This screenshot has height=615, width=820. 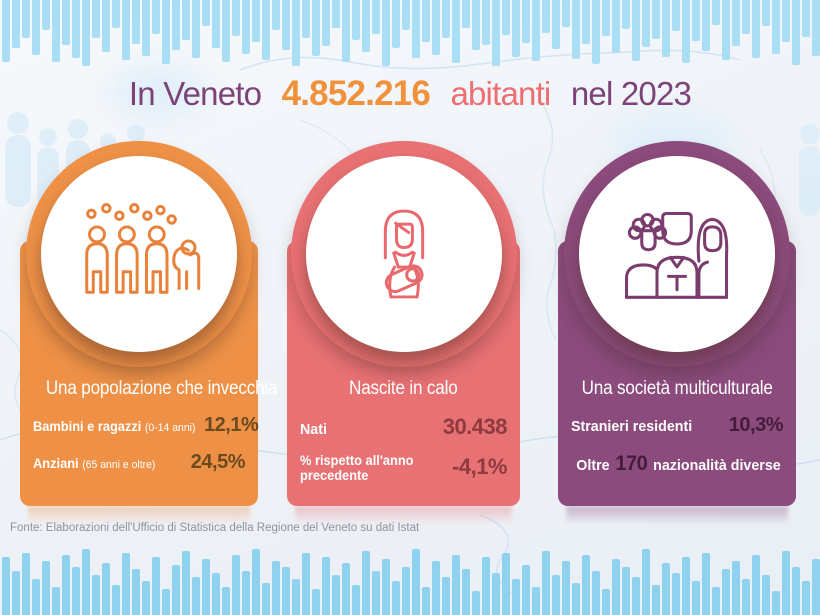 I want to click on stat-value: 30.438, so click(x=475, y=426).